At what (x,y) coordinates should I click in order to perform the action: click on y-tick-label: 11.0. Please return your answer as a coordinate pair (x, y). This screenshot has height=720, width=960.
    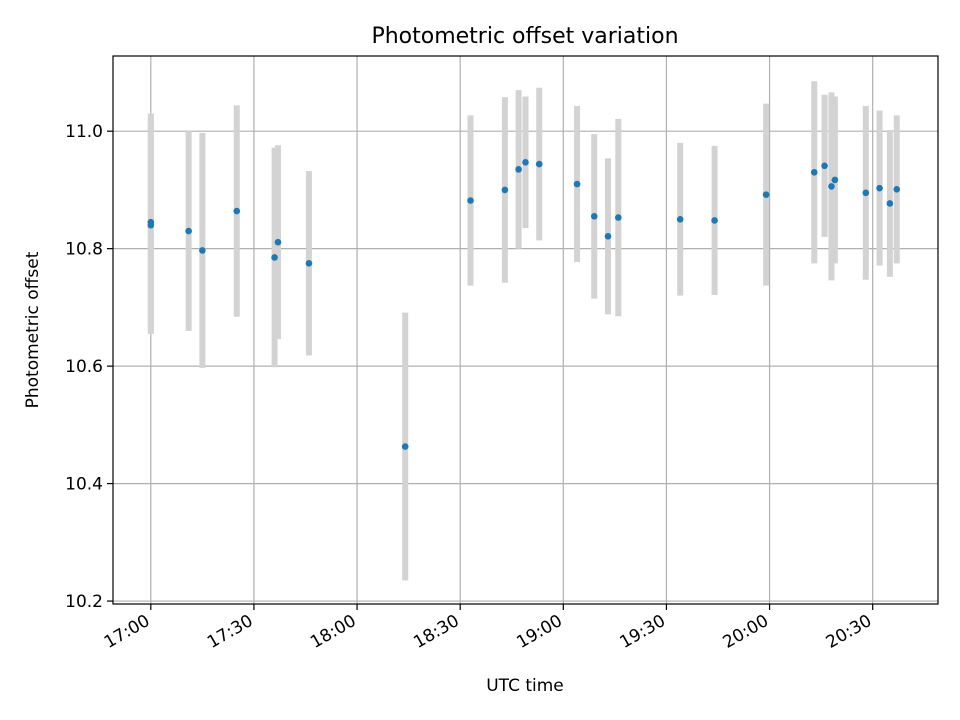
    Looking at the image, I should click on (84, 132).